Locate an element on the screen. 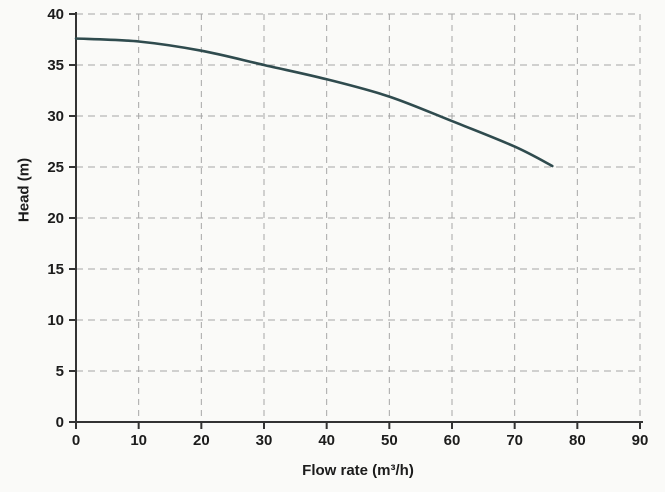  x-tick-label: 0 is located at coordinates (76, 440).